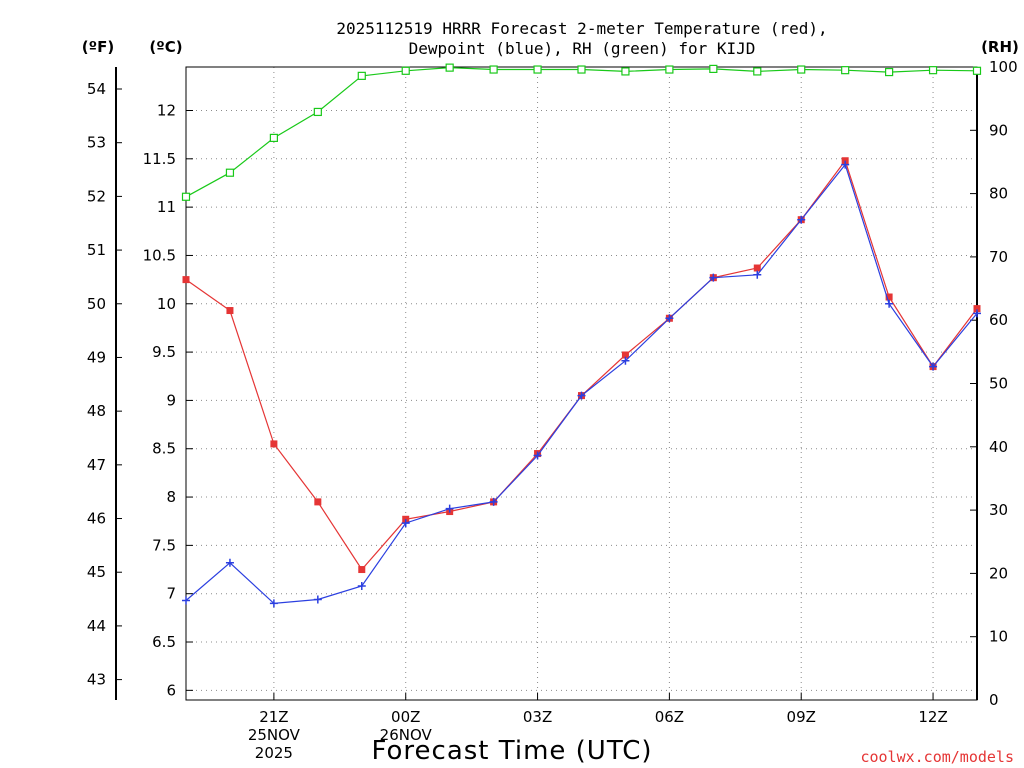 This screenshot has width=1024, height=768. I want to click on rh-tick-label: 80, so click(998, 194).